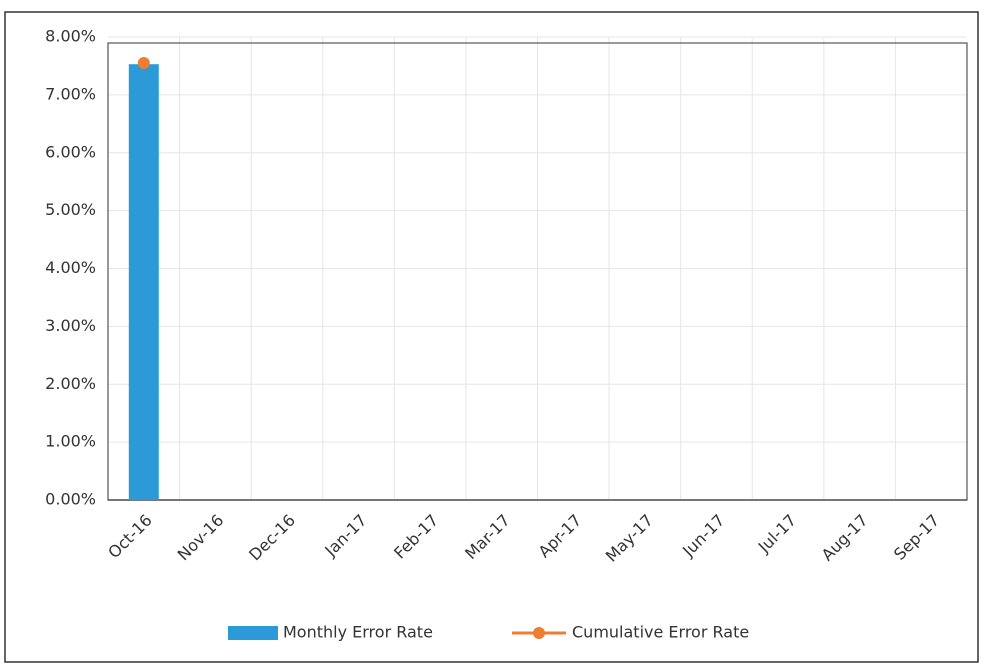  What do you see at coordinates (143, 63) in the screenshot?
I see `line-marker` at bounding box center [143, 63].